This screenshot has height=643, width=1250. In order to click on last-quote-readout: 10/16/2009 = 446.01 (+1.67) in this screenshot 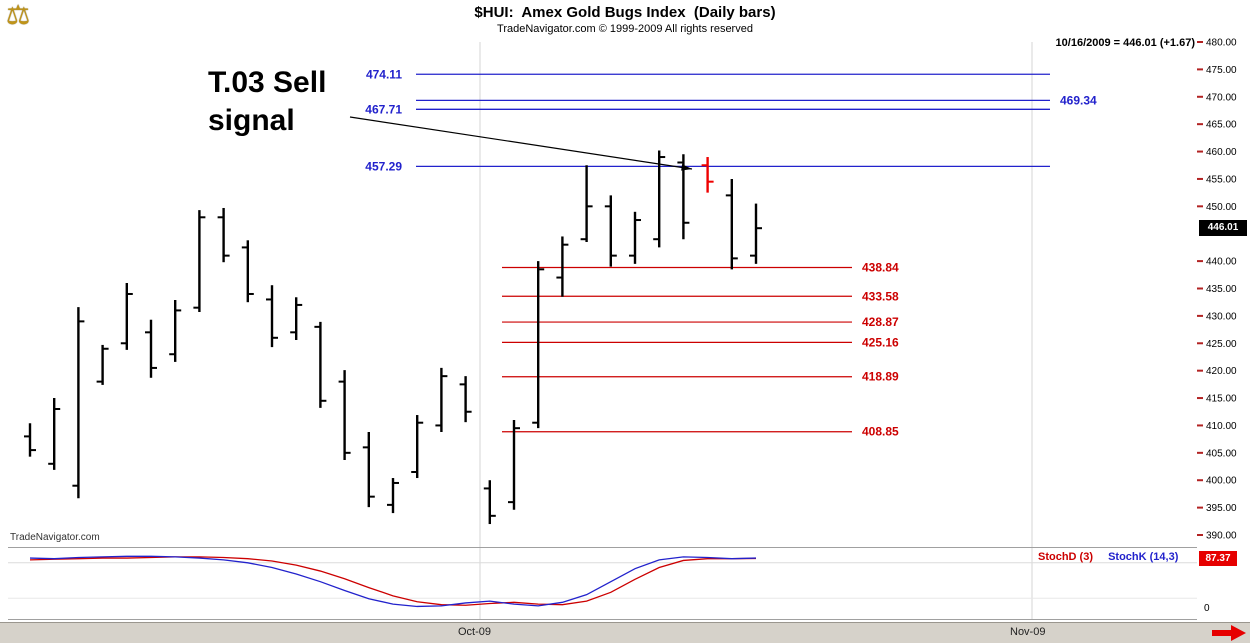, I will do `click(1125, 43)`.